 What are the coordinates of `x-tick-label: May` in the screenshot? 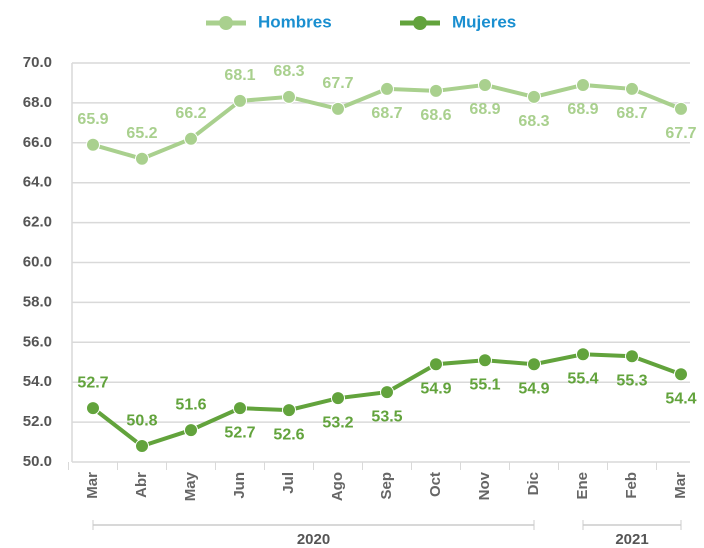 It's located at (190, 486).